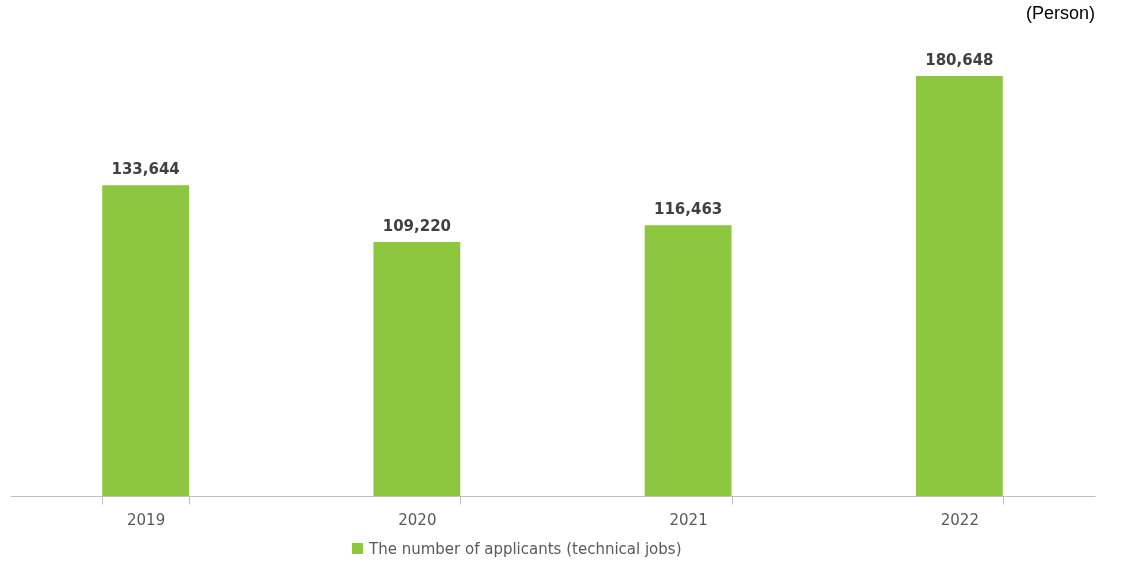  Describe the element at coordinates (688, 519) in the screenshot. I see `x-tick-label: 2021` at that location.